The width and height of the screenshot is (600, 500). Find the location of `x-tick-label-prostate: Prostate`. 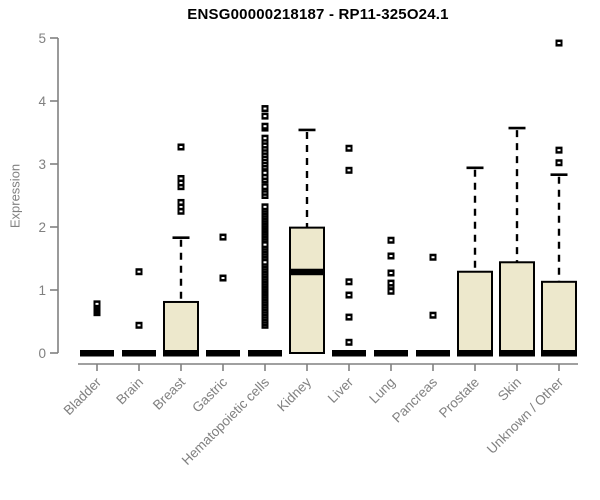

x-tick-label-prostate: Prostate is located at coordinates (459, 398).